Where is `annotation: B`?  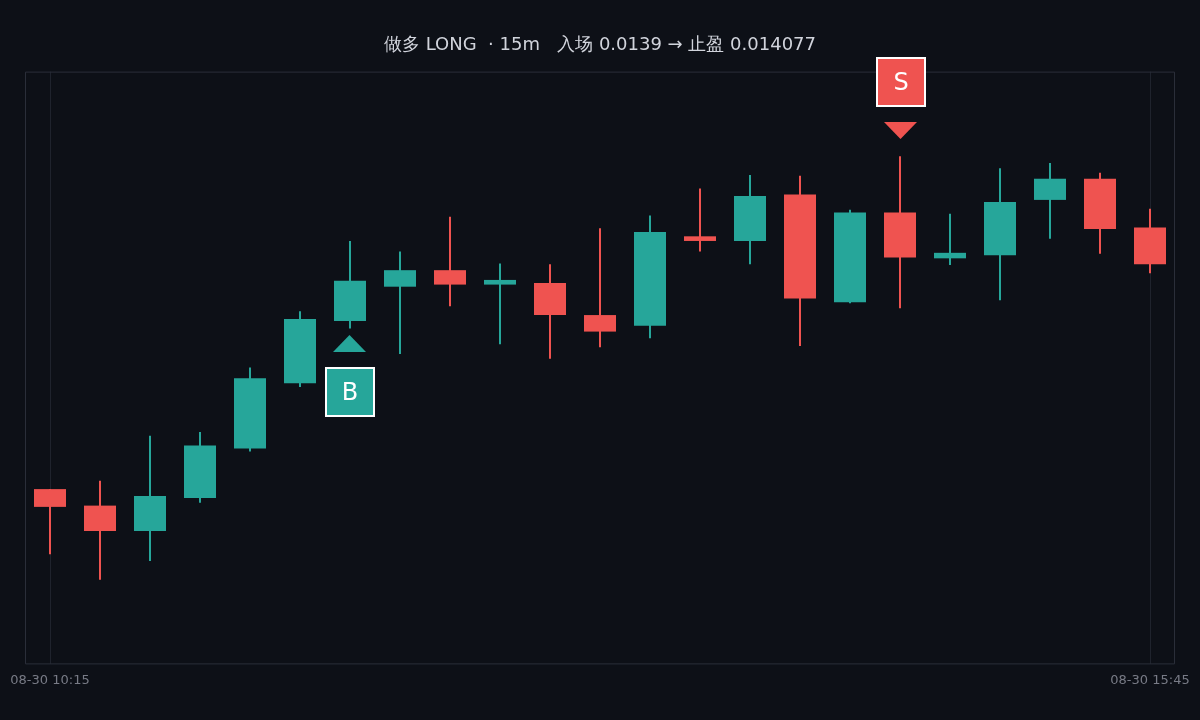
annotation: B is located at coordinates (350, 392).